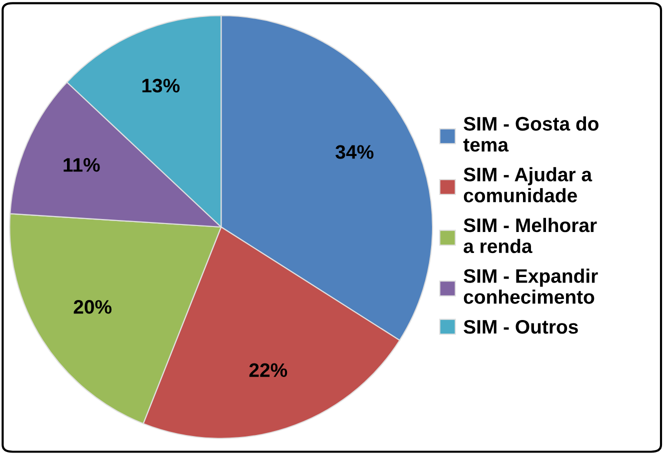  What do you see at coordinates (82, 165) in the screenshot?
I see `data-label: 11%` at bounding box center [82, 165].